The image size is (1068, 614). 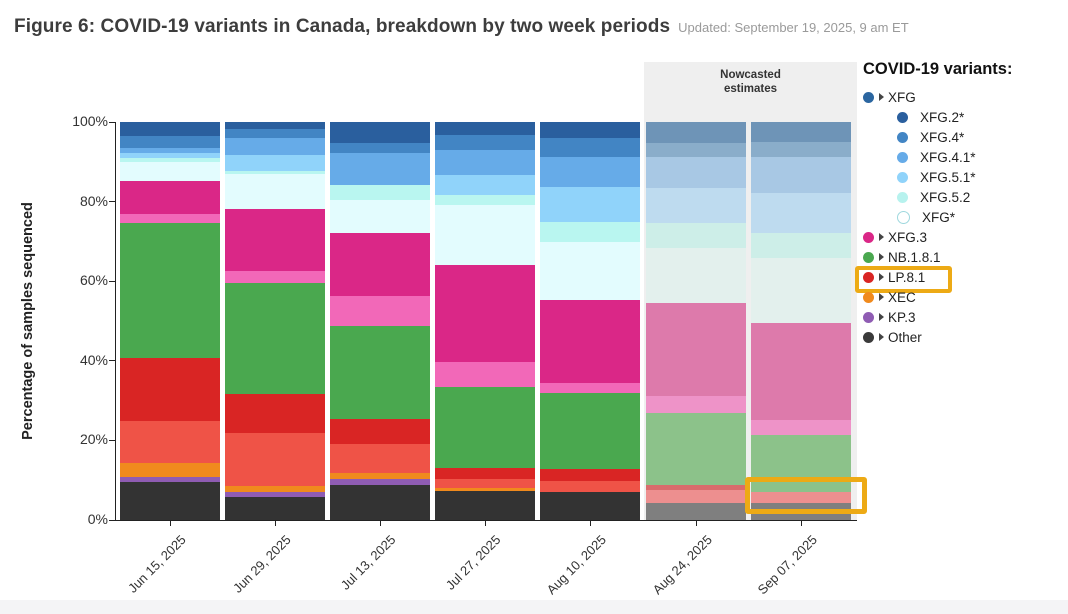 What do you see at coordinates (963, 117) in the screenshot?
I see `legend-item-xfg-2-: XFG.2*` at bounding box center [963, 117].